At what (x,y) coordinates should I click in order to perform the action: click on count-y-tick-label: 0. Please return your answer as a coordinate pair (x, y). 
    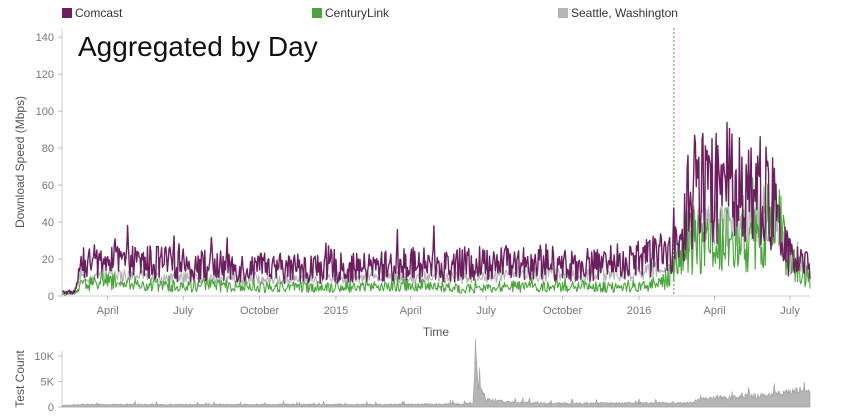
    Looking at the image, I should click on (51, 408).